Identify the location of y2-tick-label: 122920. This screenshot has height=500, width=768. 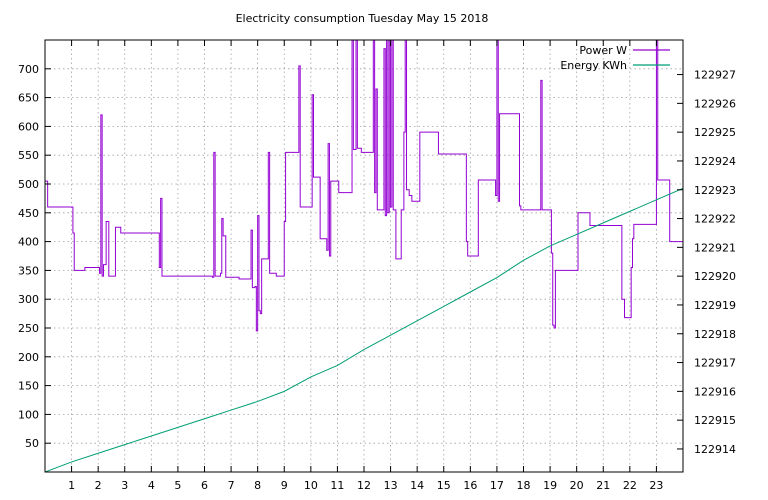
(715, 276).